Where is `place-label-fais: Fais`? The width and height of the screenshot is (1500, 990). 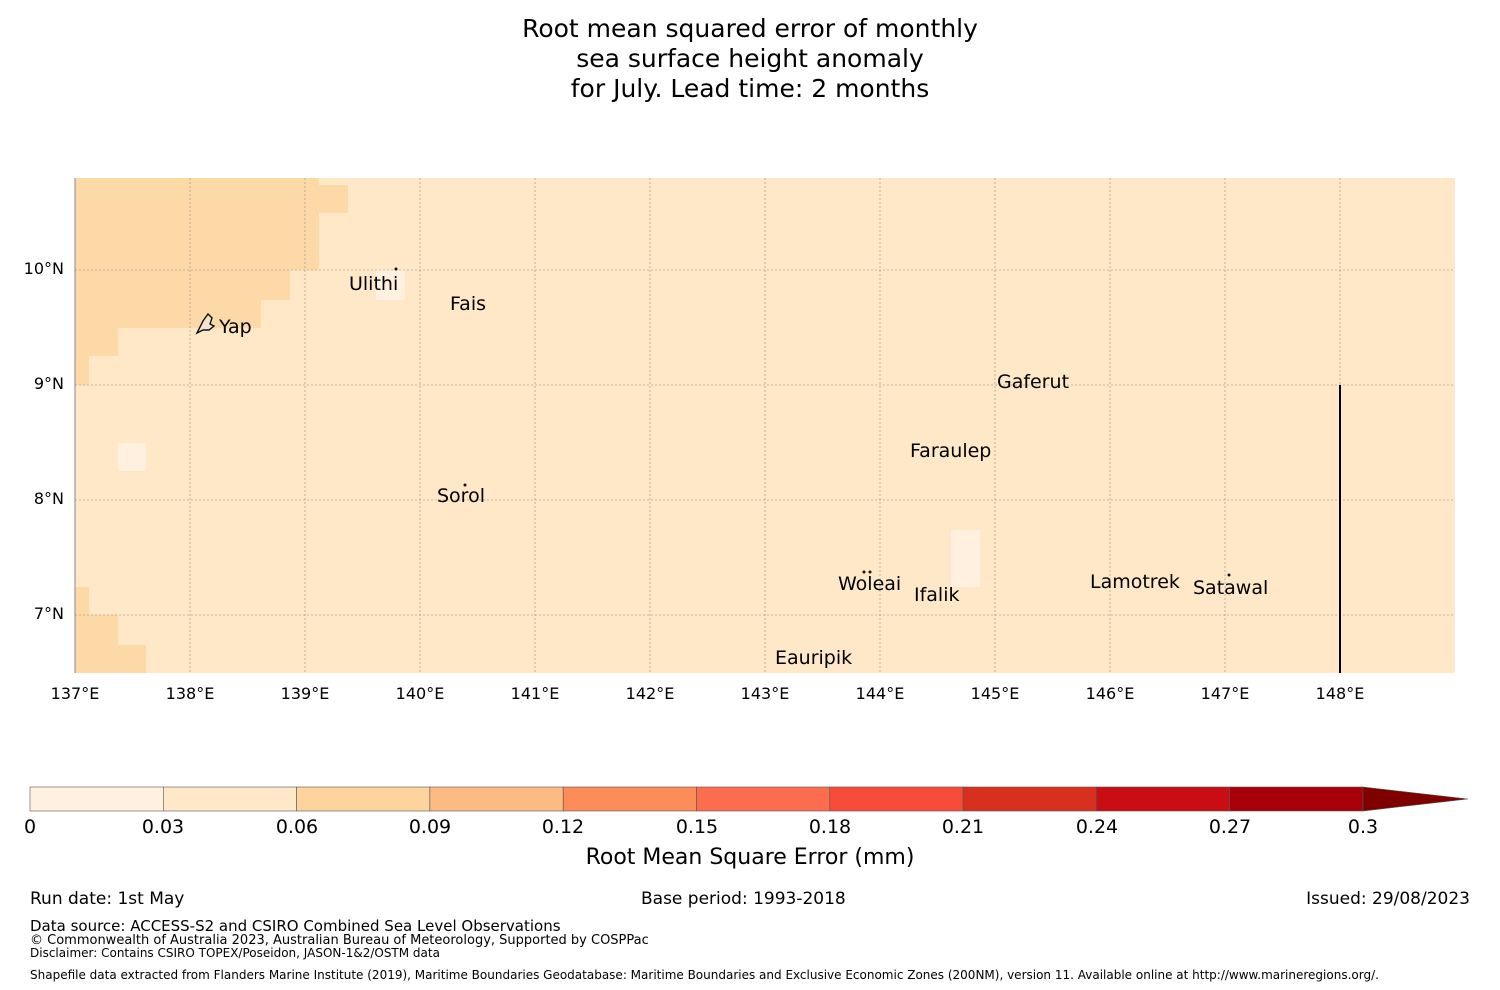 place-label-fais: Fais is located at coordinates (468, 304).